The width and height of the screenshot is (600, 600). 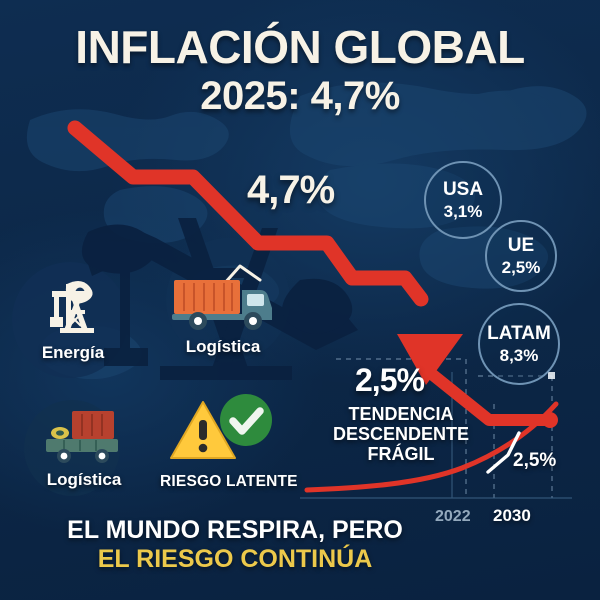 I want to click on region-badge-latam: LATAM 8,3%, so click(x=519, y=344).